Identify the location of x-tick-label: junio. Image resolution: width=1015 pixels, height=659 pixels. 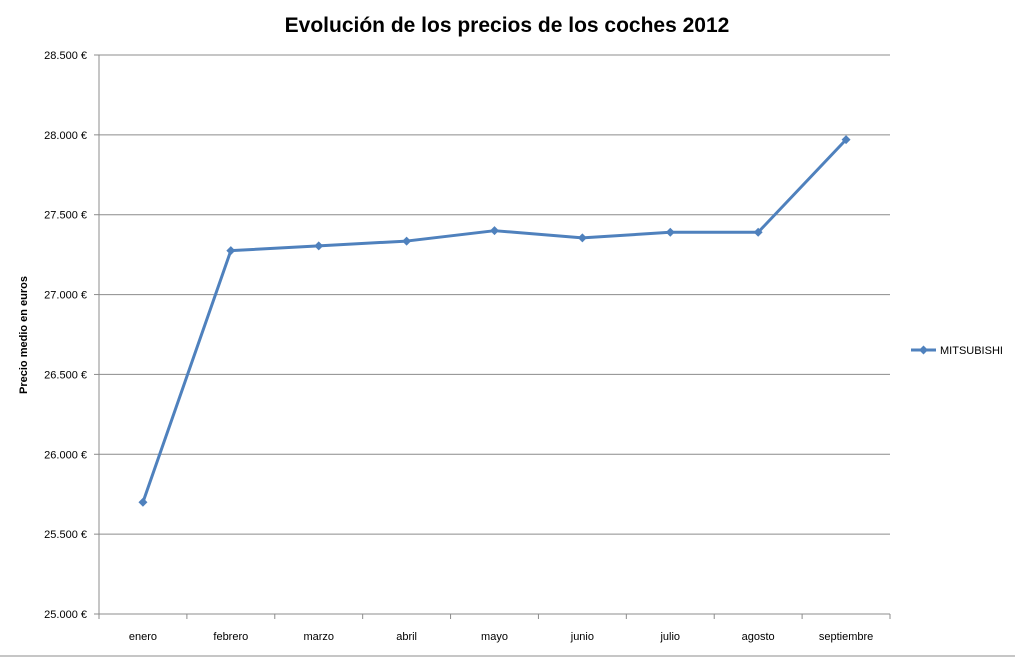
(582, 637).